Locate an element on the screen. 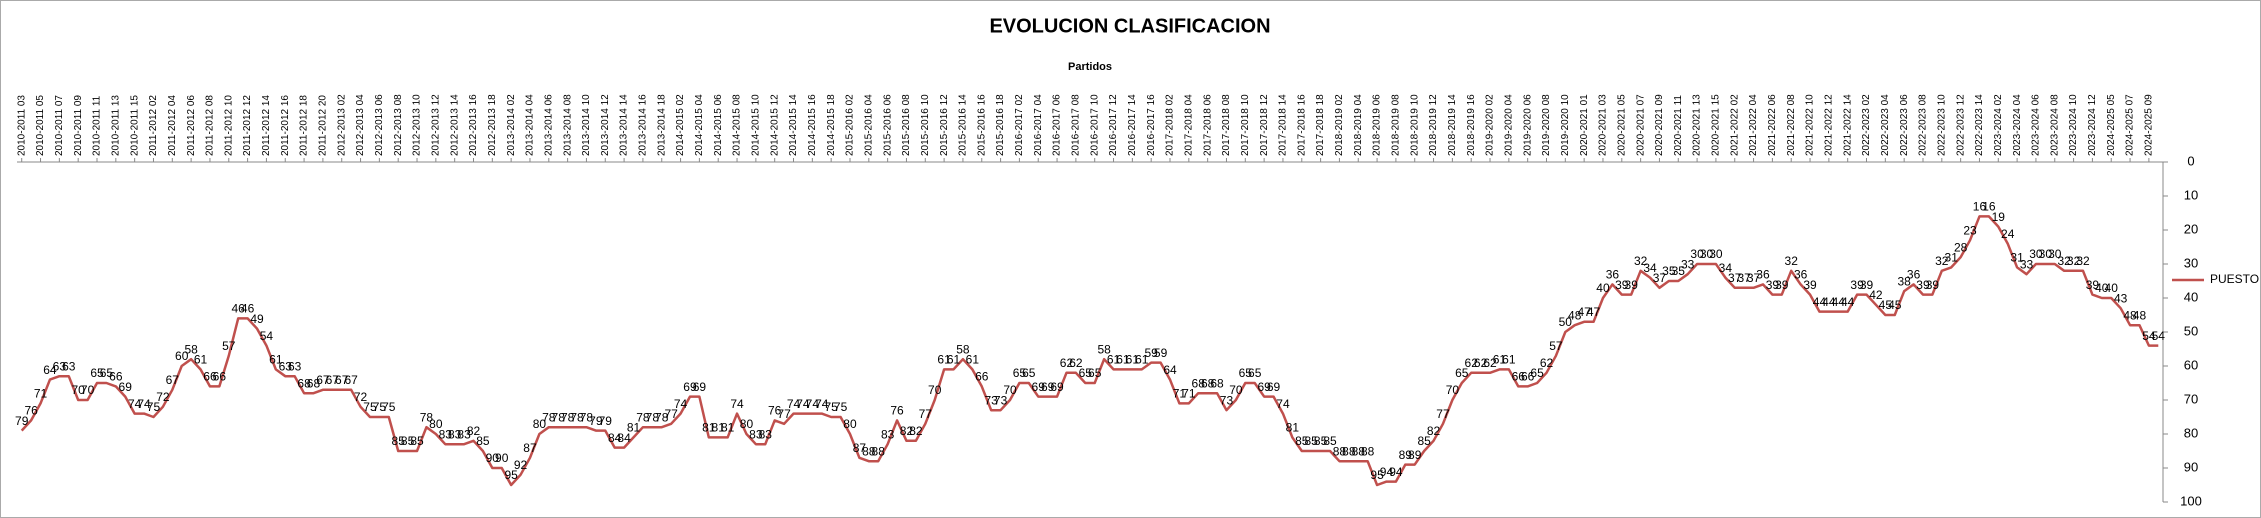 The width and height of the screenshot is (2261, 518). data-label: 50 is located at coordinates (1566, 322).